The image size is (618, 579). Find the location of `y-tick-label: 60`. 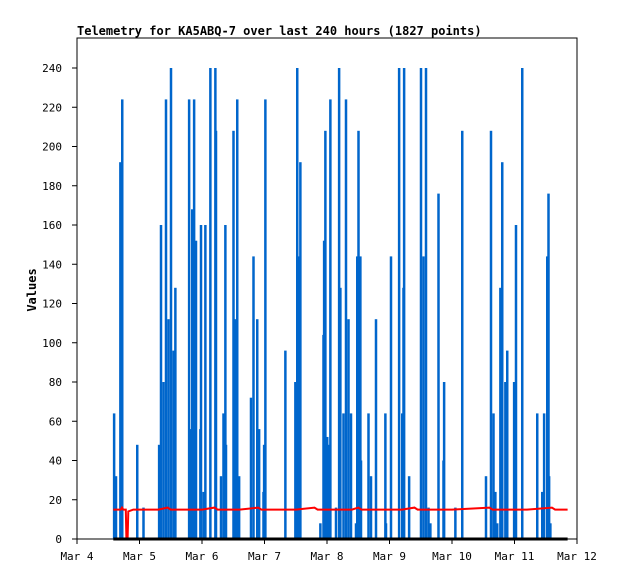

y-tick-label: 60 is located at coordinates (55, 421).